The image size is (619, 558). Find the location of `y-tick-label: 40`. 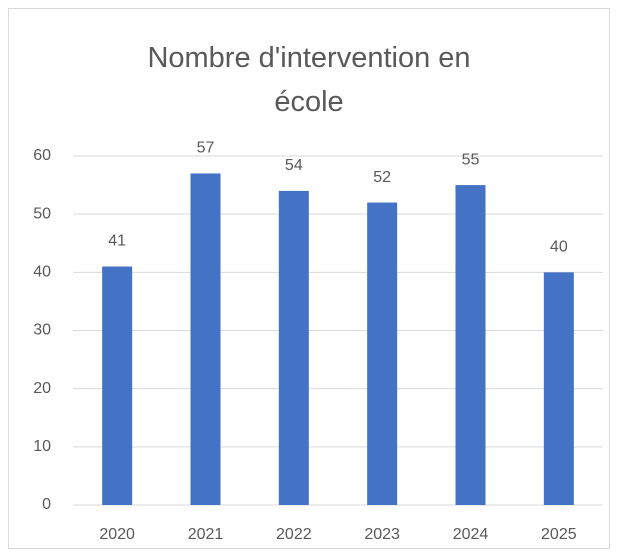

y-tick-label: 40 is located at coordinates (42, 272).